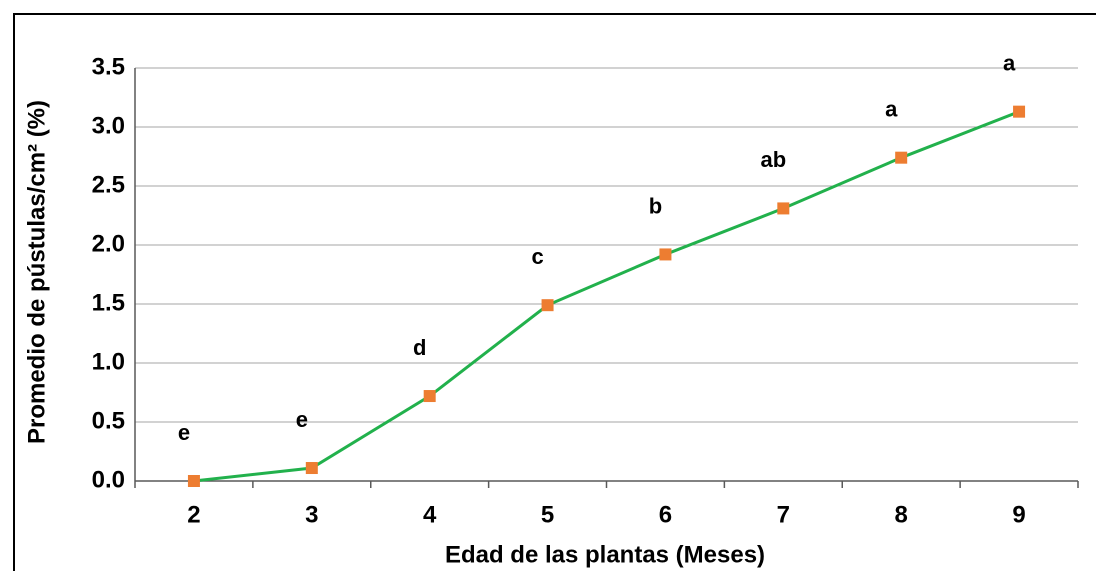  What do you see at coordinates (605, 554) in the screenshot?
I see `x-axis-title: Edad de las plantas (Meses)` at bounding box center [605, 554].